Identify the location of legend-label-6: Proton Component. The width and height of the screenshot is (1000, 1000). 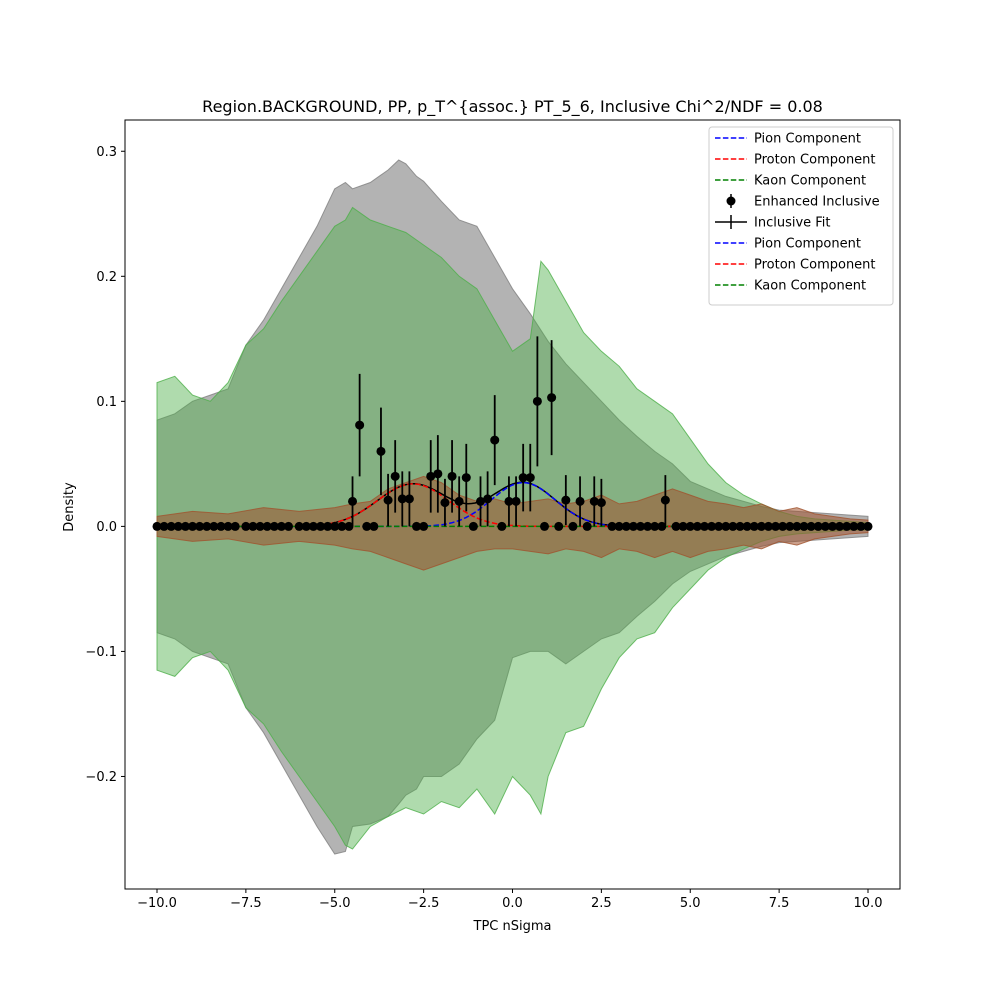
(815, 265).